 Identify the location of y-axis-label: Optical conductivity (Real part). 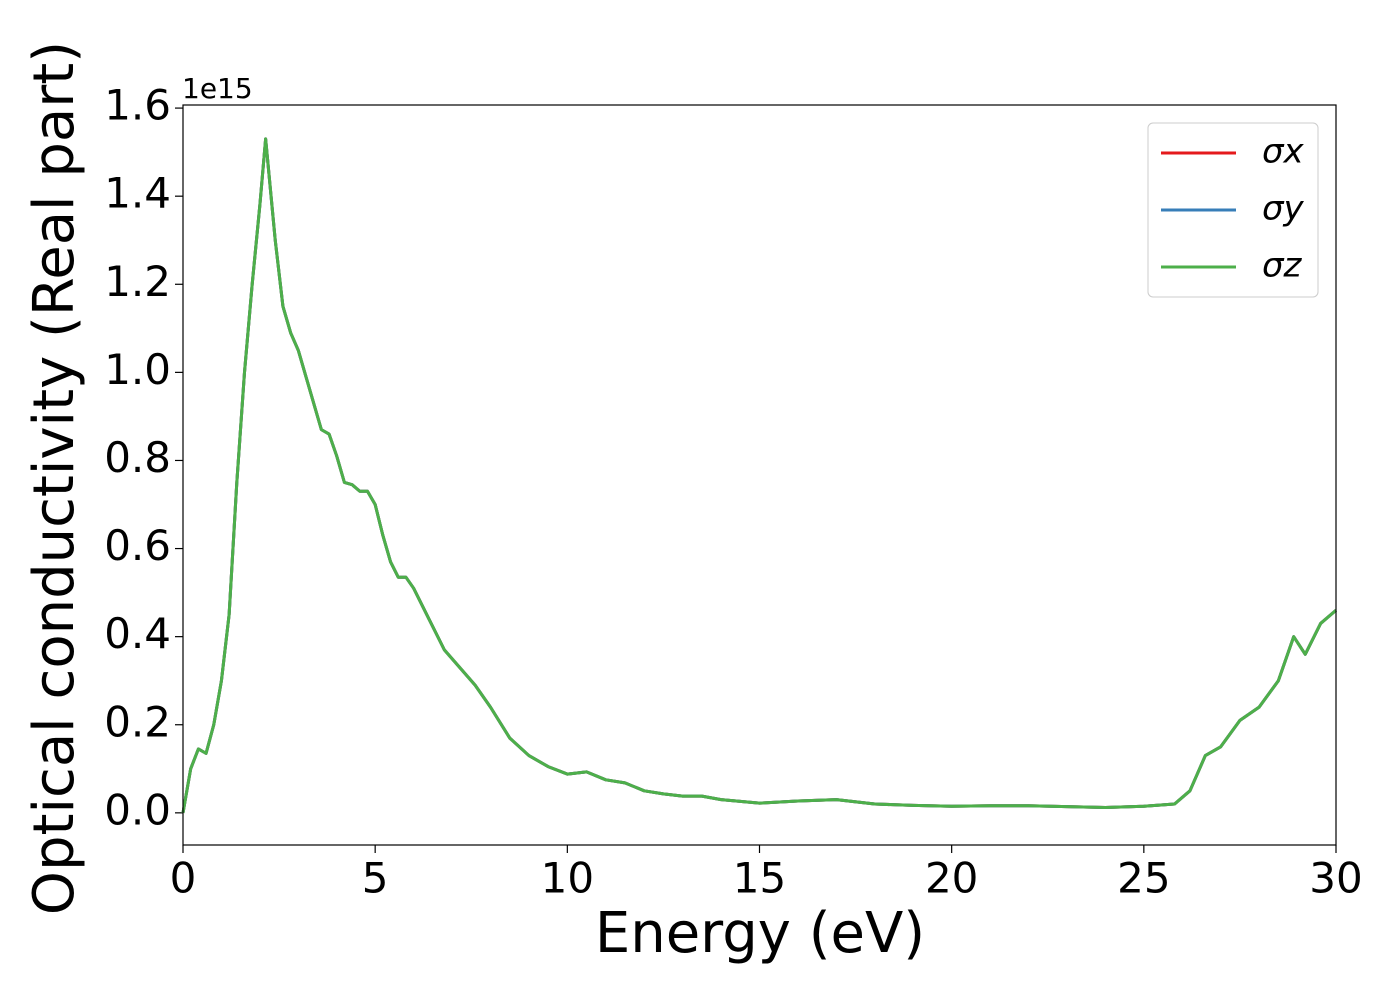
(54, 478).